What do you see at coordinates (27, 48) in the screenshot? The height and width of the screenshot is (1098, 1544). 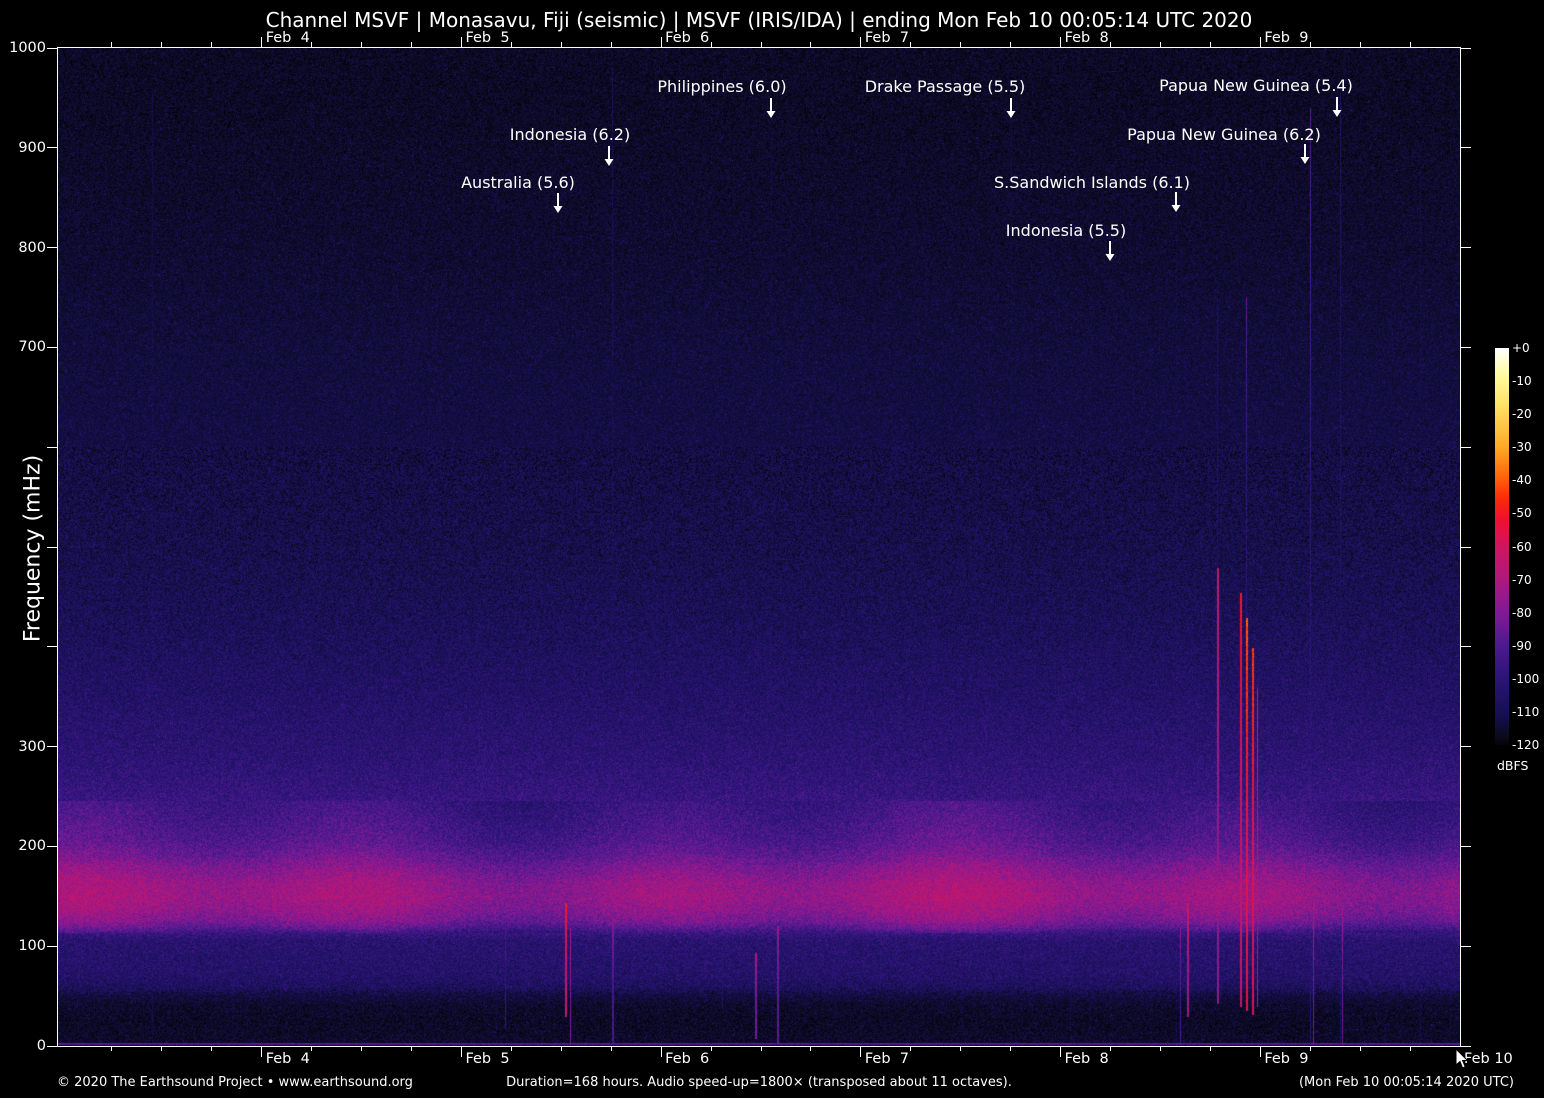 I see `y-tick-label: 1000` at bounding box center [27, 48].